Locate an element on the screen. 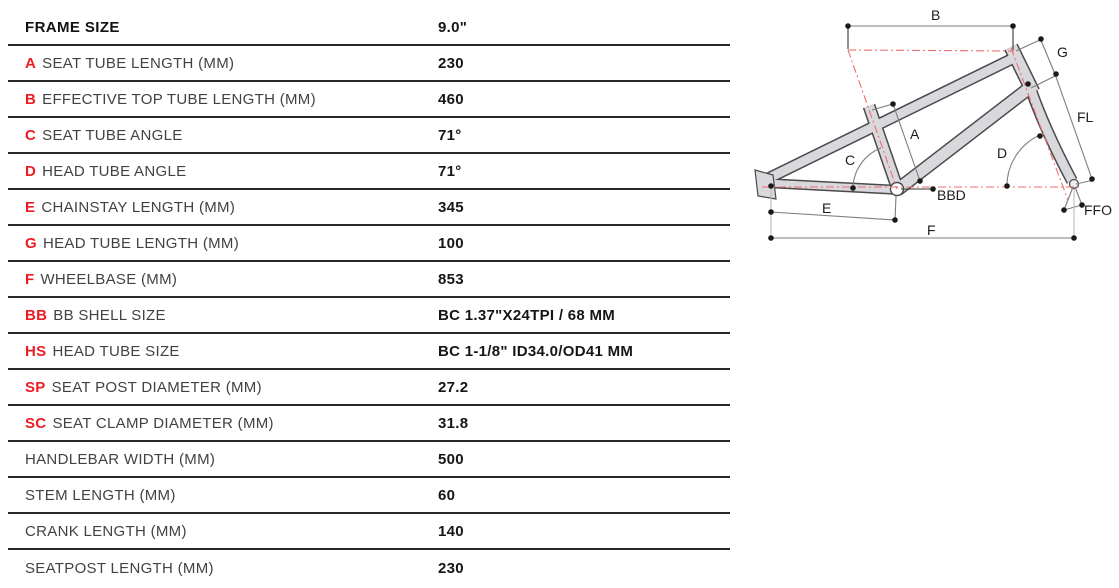 Image resolution: width=1119 pixels, height=588 pixels. row-label: SP SEAT POST DIAMETER (MM) is located at coordinates (135, 387).